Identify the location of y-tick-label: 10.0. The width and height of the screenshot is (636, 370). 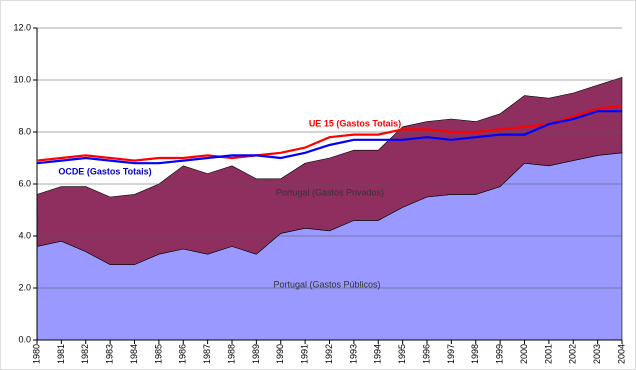
(22, 79).